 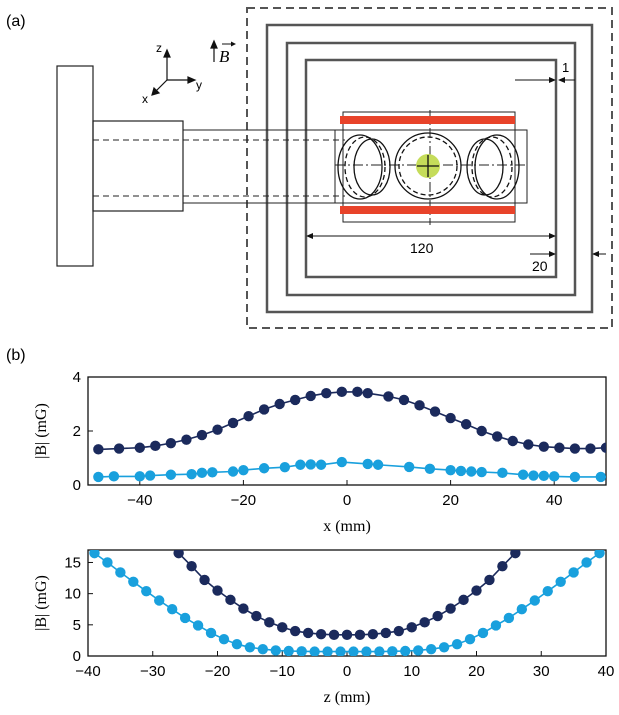 I want to click on coordinate-axes, so click(x=174, y=72).